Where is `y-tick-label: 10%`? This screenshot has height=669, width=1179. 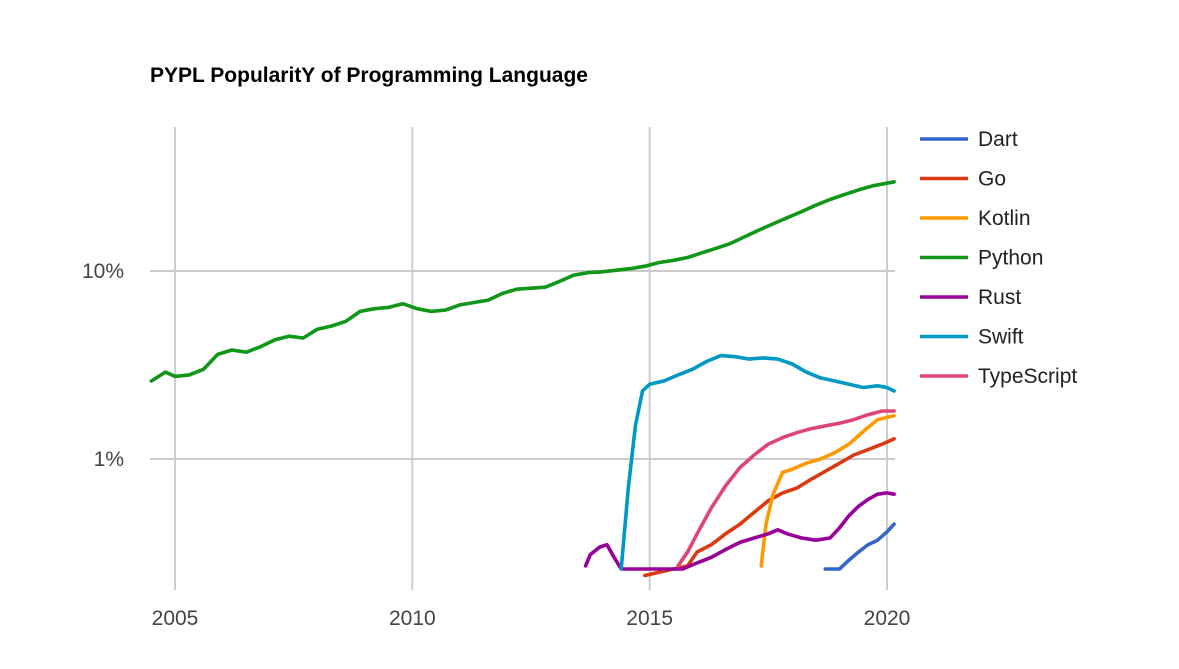
y-tick-label: 10% is located at coordinates (103, 271).